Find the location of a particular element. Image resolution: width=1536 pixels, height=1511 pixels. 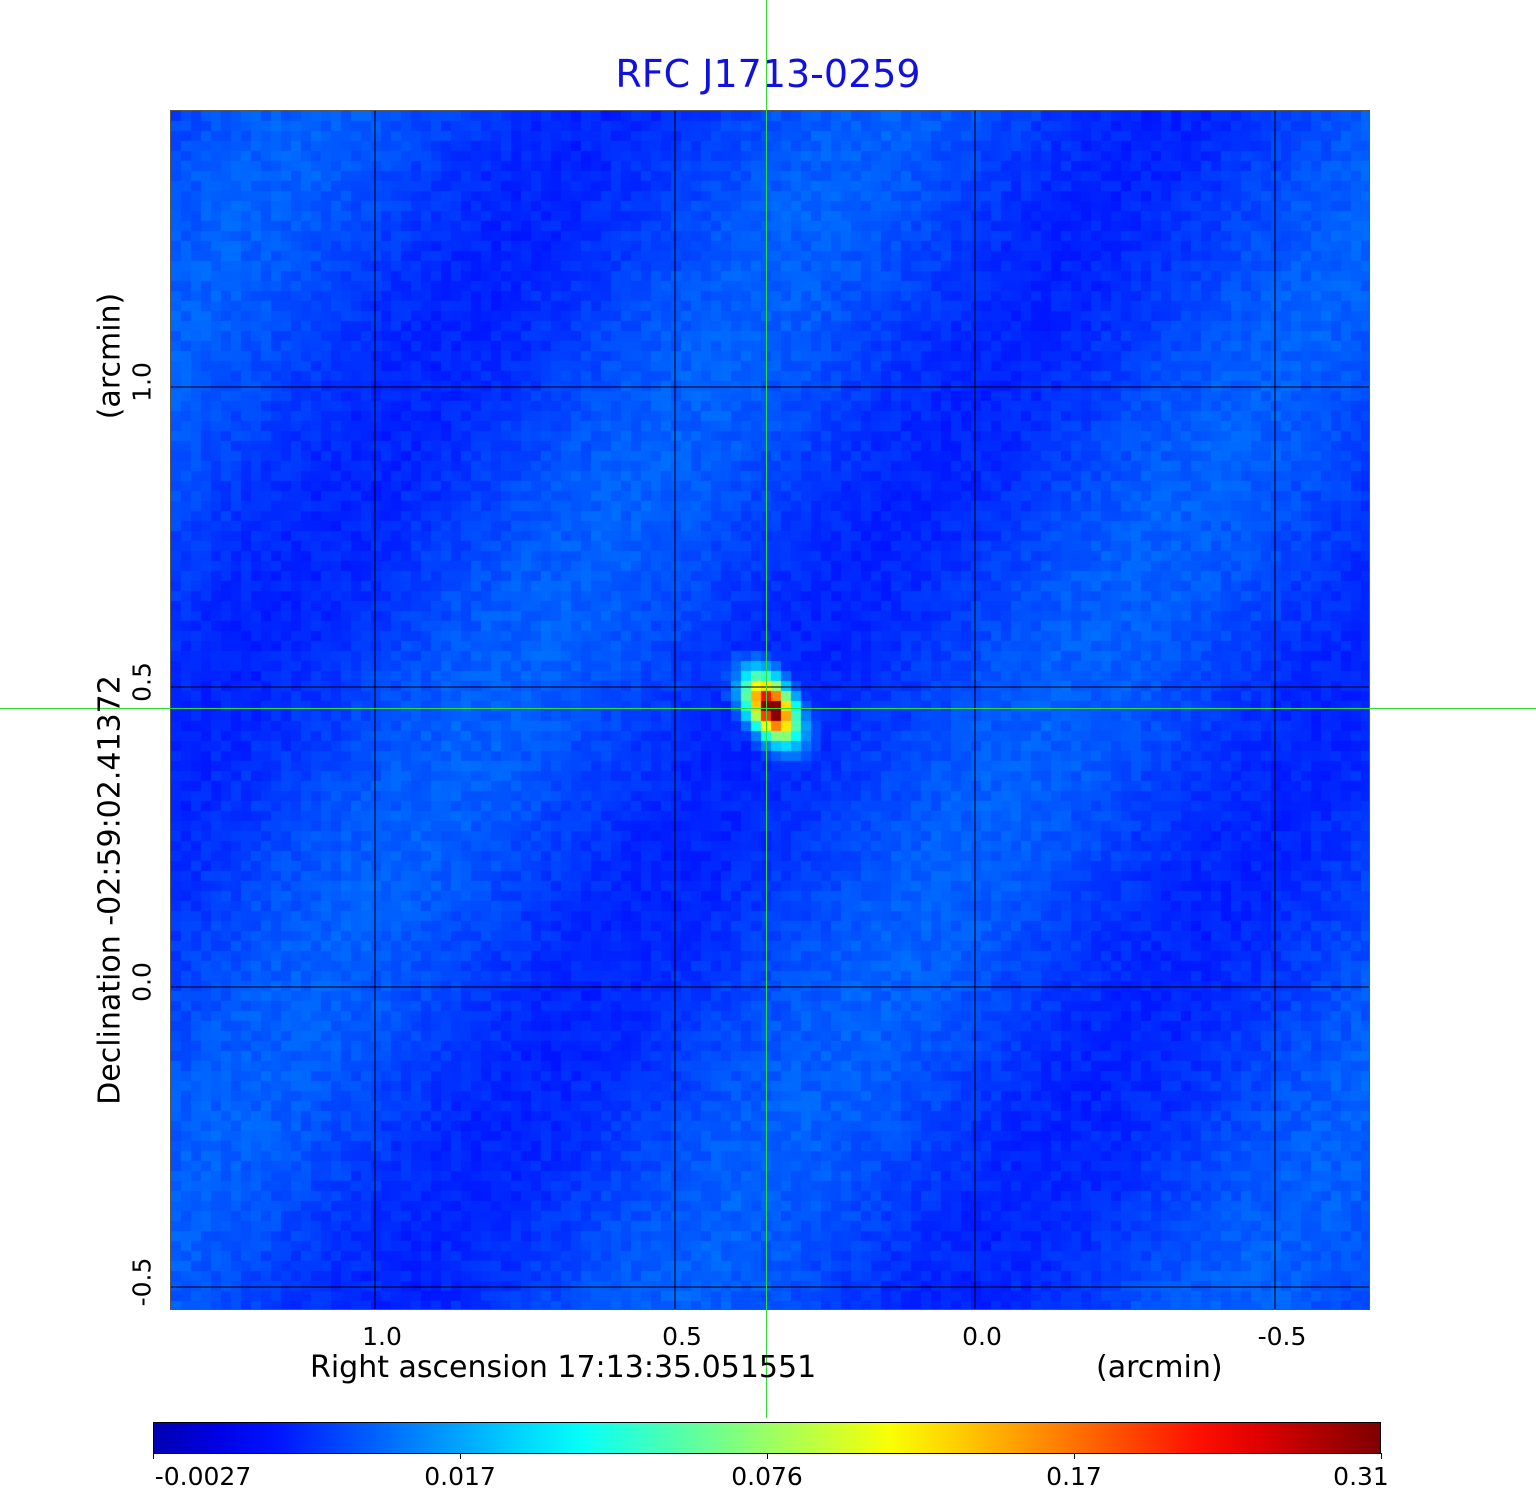

y-tick-label: 0.0 is located at coordinates (142, 982).